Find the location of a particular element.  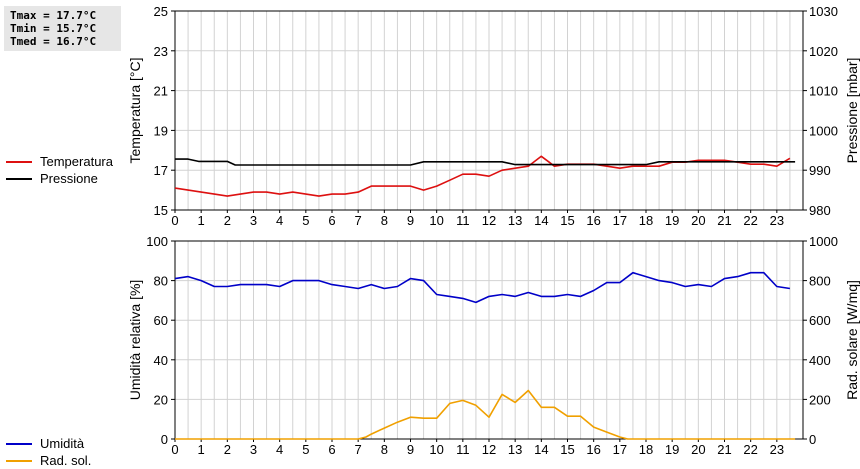

y2-tick-label: 1020 is located at coordinates (823, 51).